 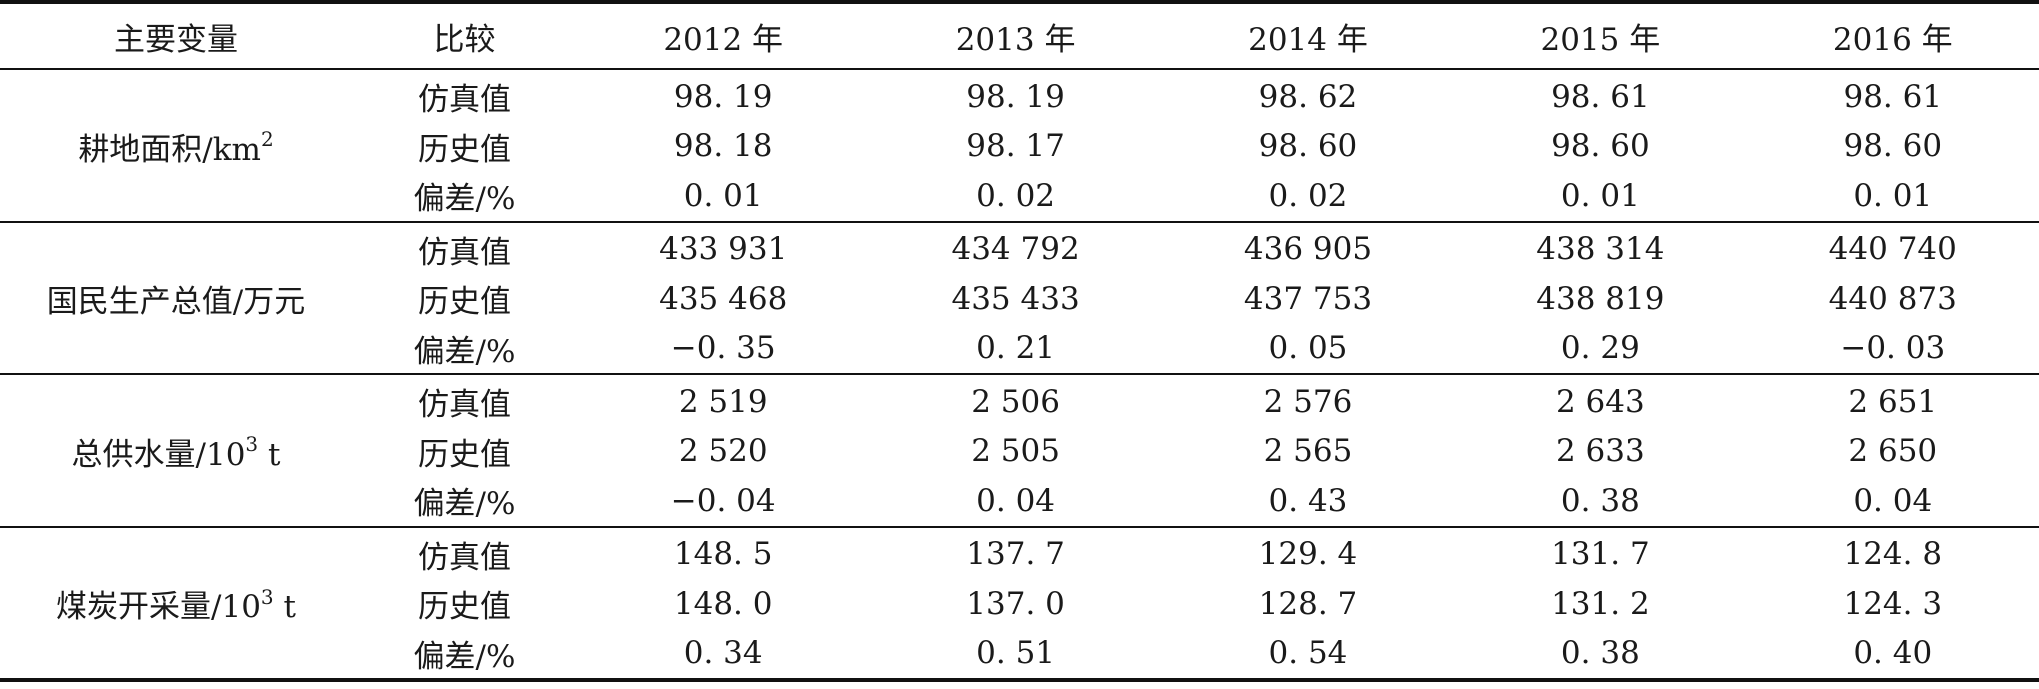 What do you see at coordinates (1893, 96) in the screenshot?
I see `value-cell: 98. 61` at bounding box center [1893, 96].